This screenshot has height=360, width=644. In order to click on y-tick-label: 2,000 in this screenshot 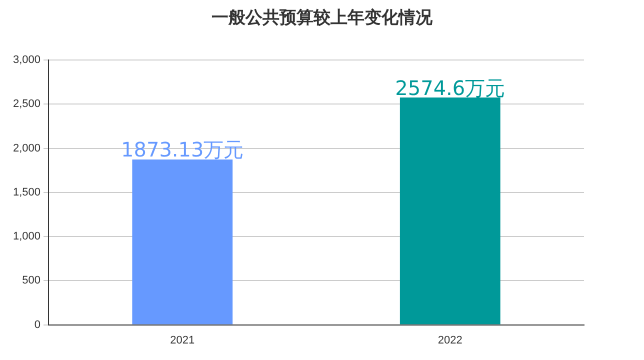, I will do `click(26, 148)`.